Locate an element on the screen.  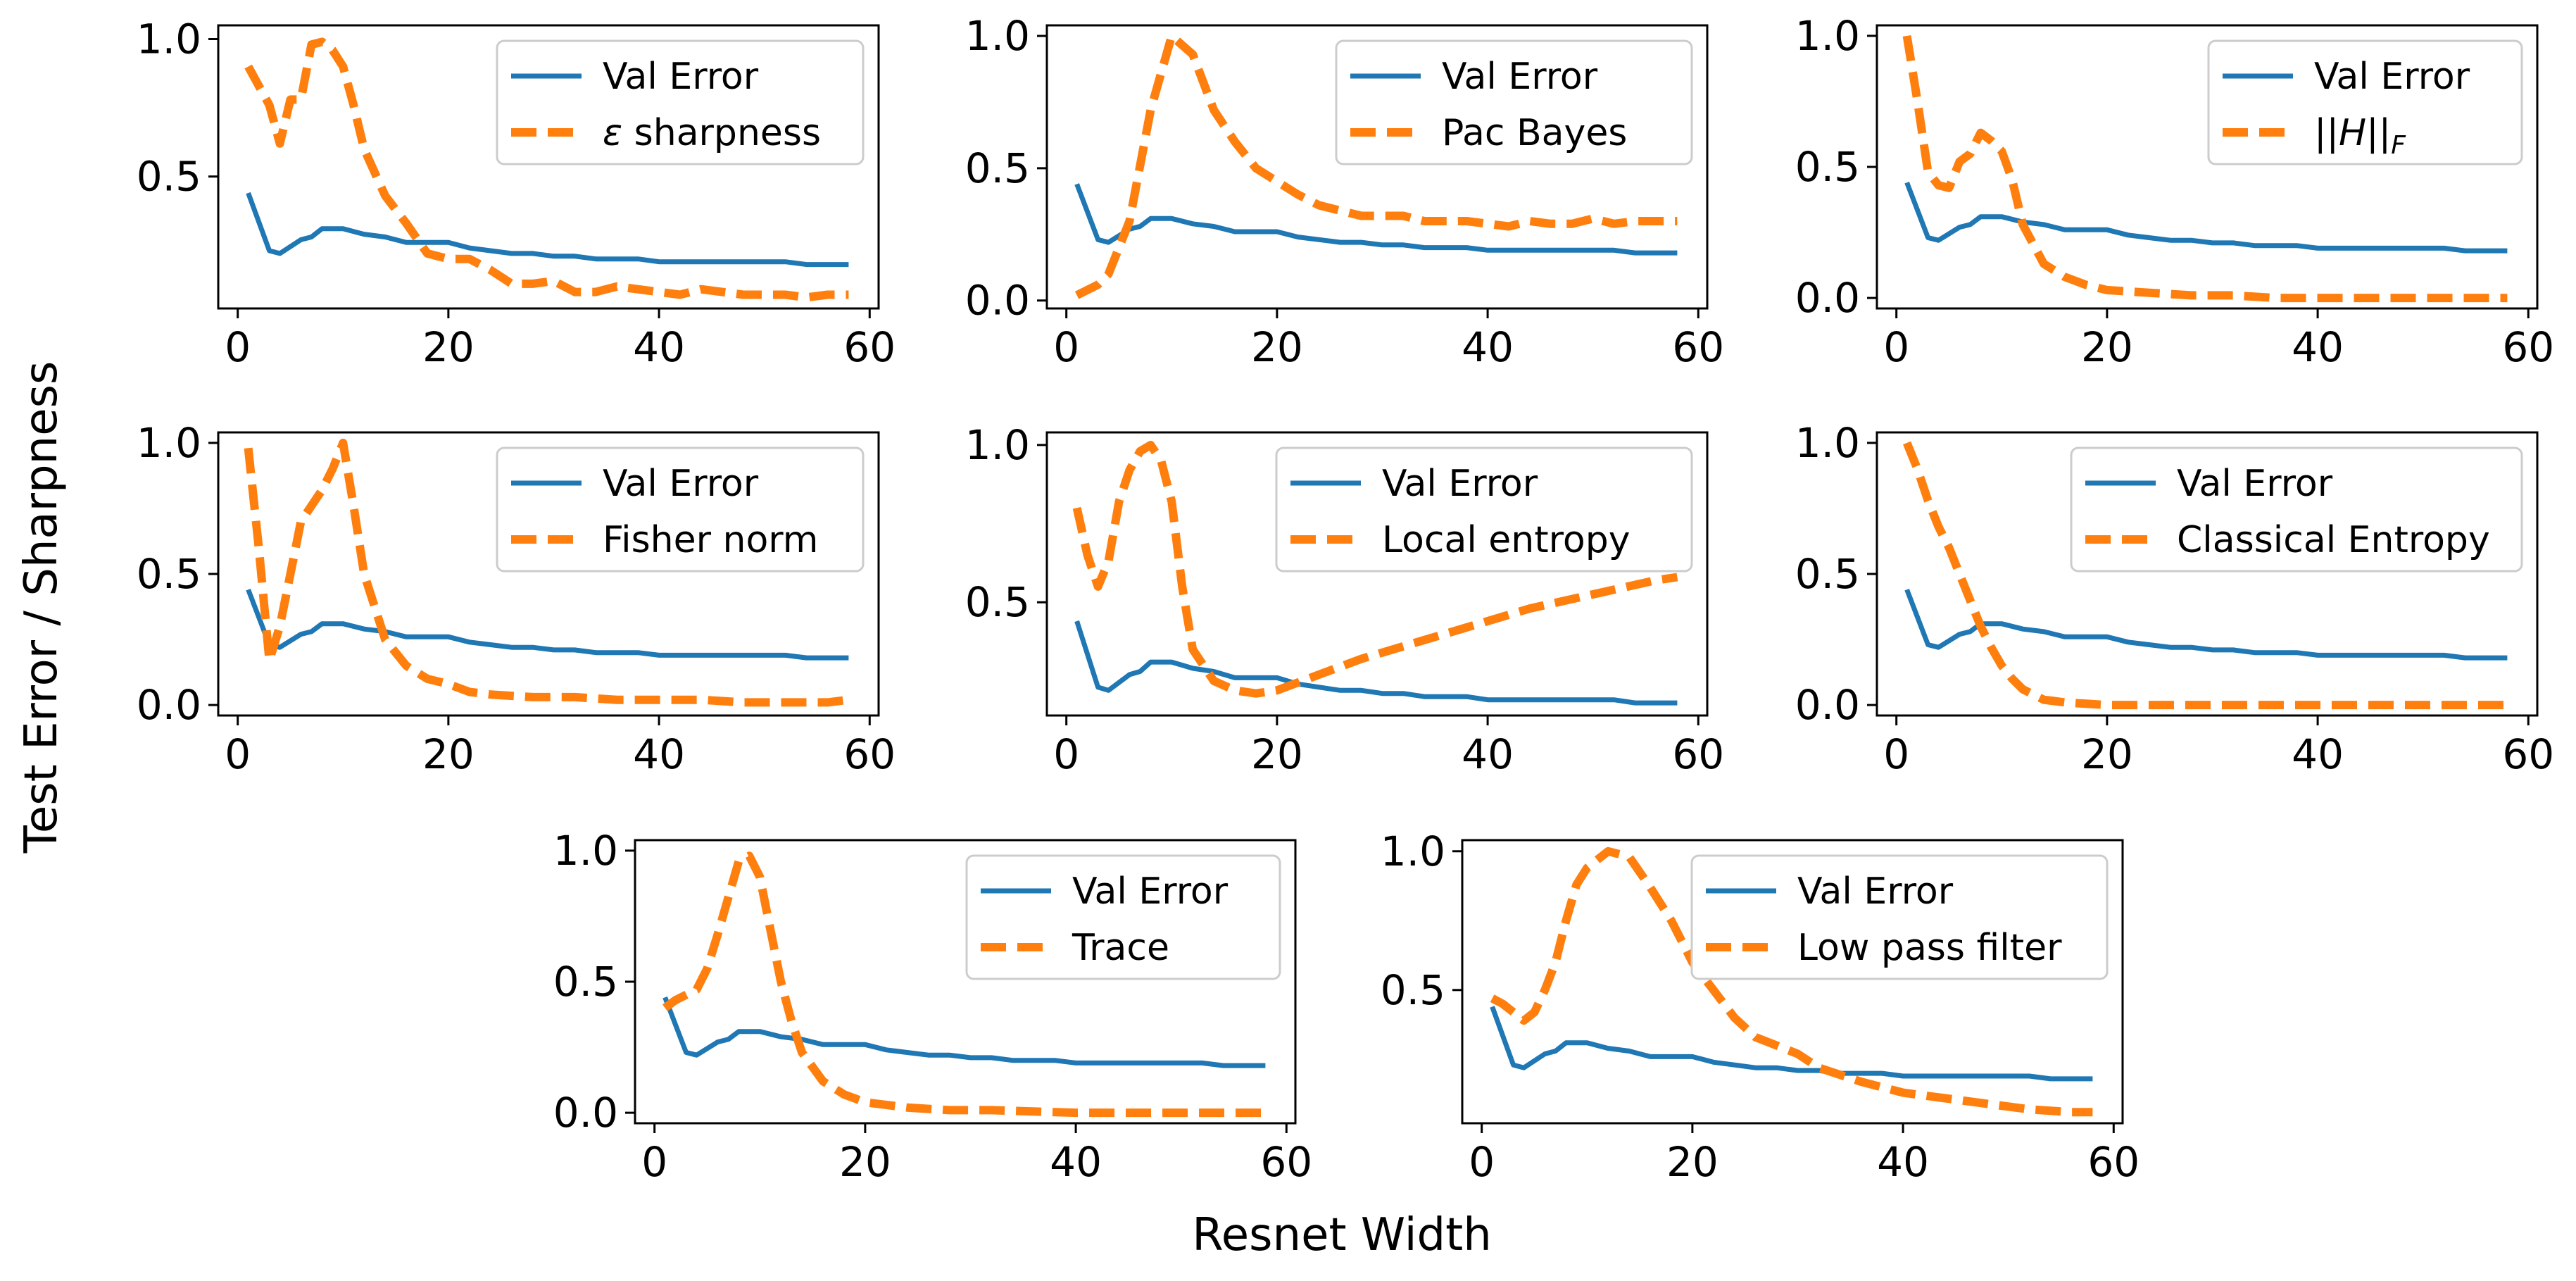
legend: Val Error Pac Bayes is located at coordinates (1514, 102).